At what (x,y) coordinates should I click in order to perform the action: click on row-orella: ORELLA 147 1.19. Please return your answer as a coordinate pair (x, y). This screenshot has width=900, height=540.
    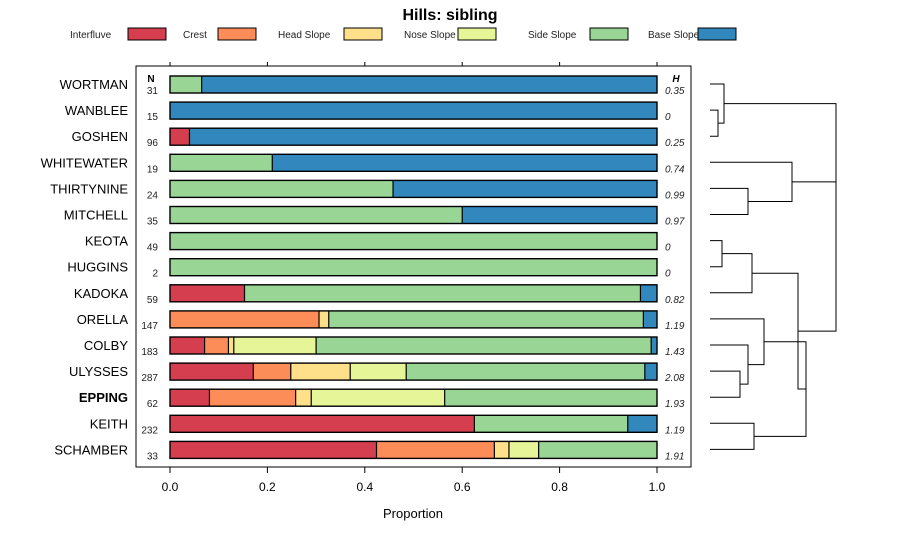
    Looking at the image, I should click on (381, 321).